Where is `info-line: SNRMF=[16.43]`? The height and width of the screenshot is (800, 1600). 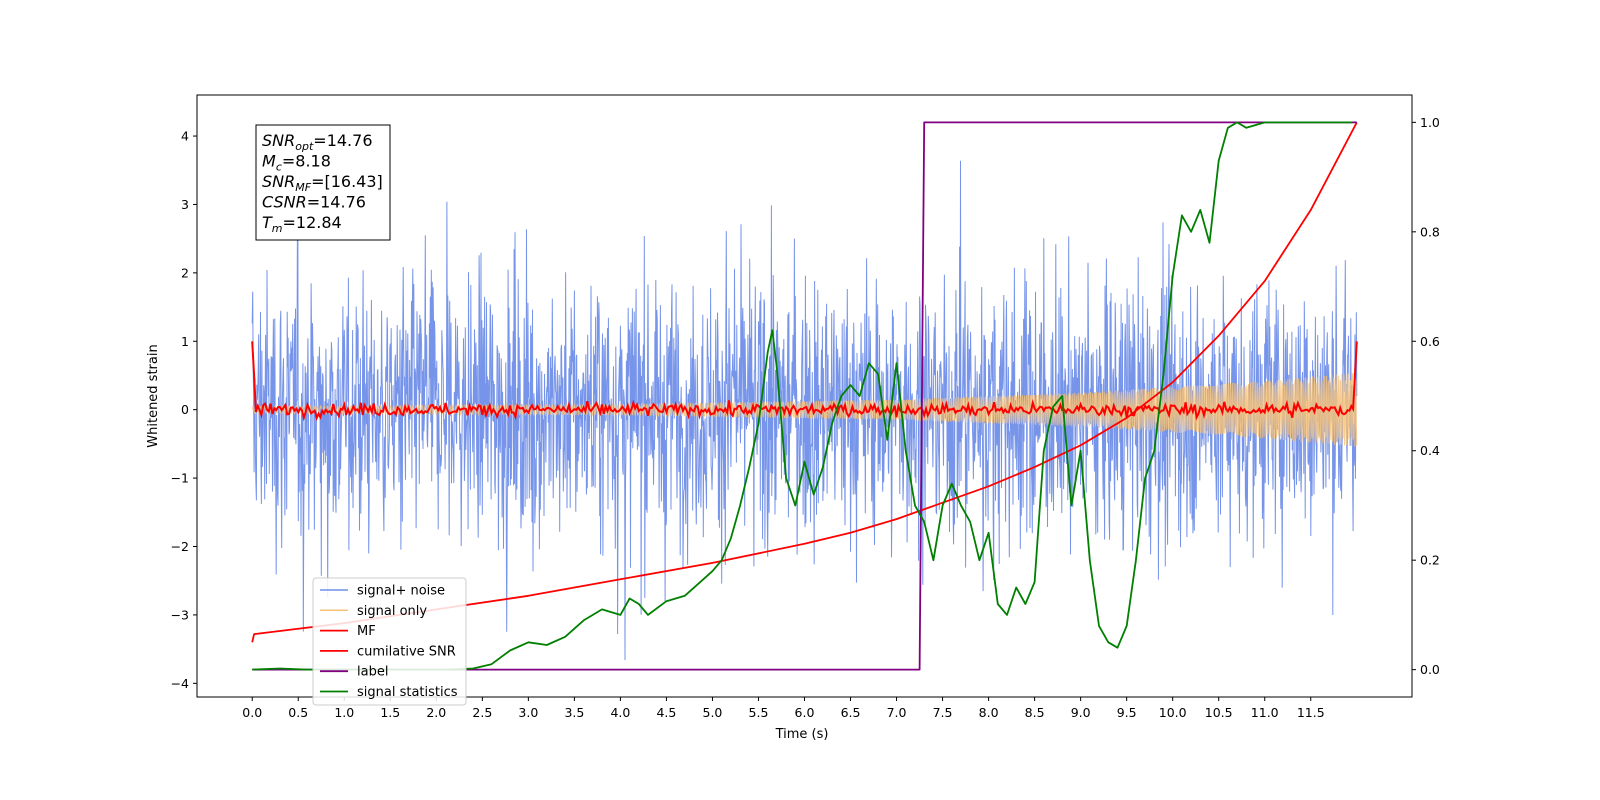 info-line: SNRMF=[16.43] is located at coordinates (322, 183).